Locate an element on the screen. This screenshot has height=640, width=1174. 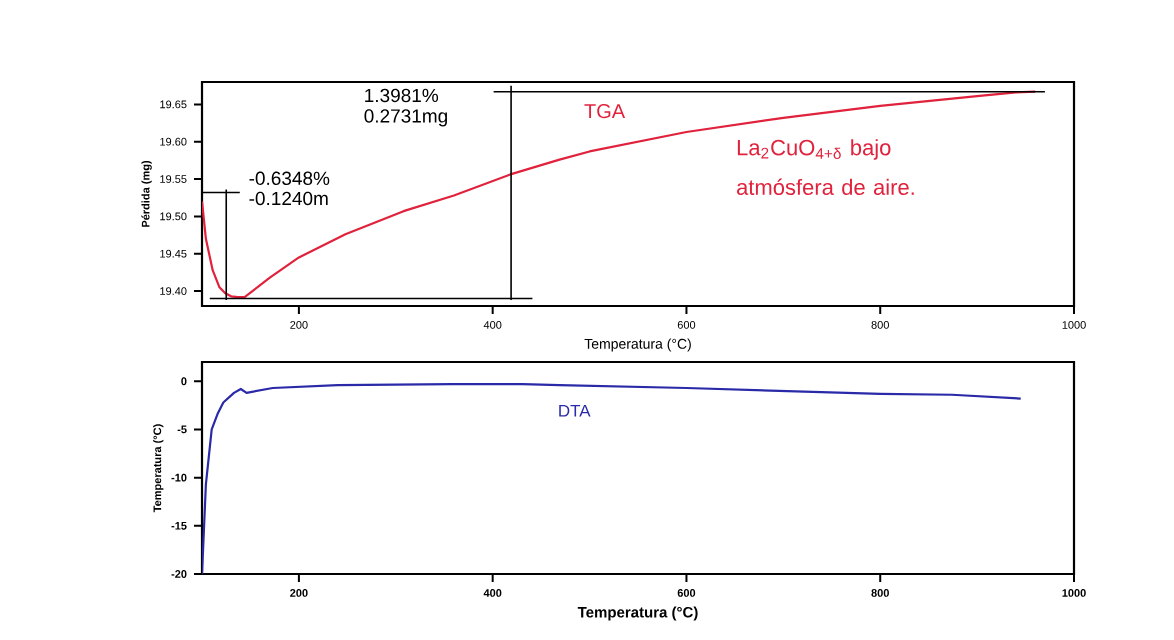
annotation: La$_{2}$CuO$_{4+δ}$ bajo atmósfera de aire. is located at coordinates (825, 167).